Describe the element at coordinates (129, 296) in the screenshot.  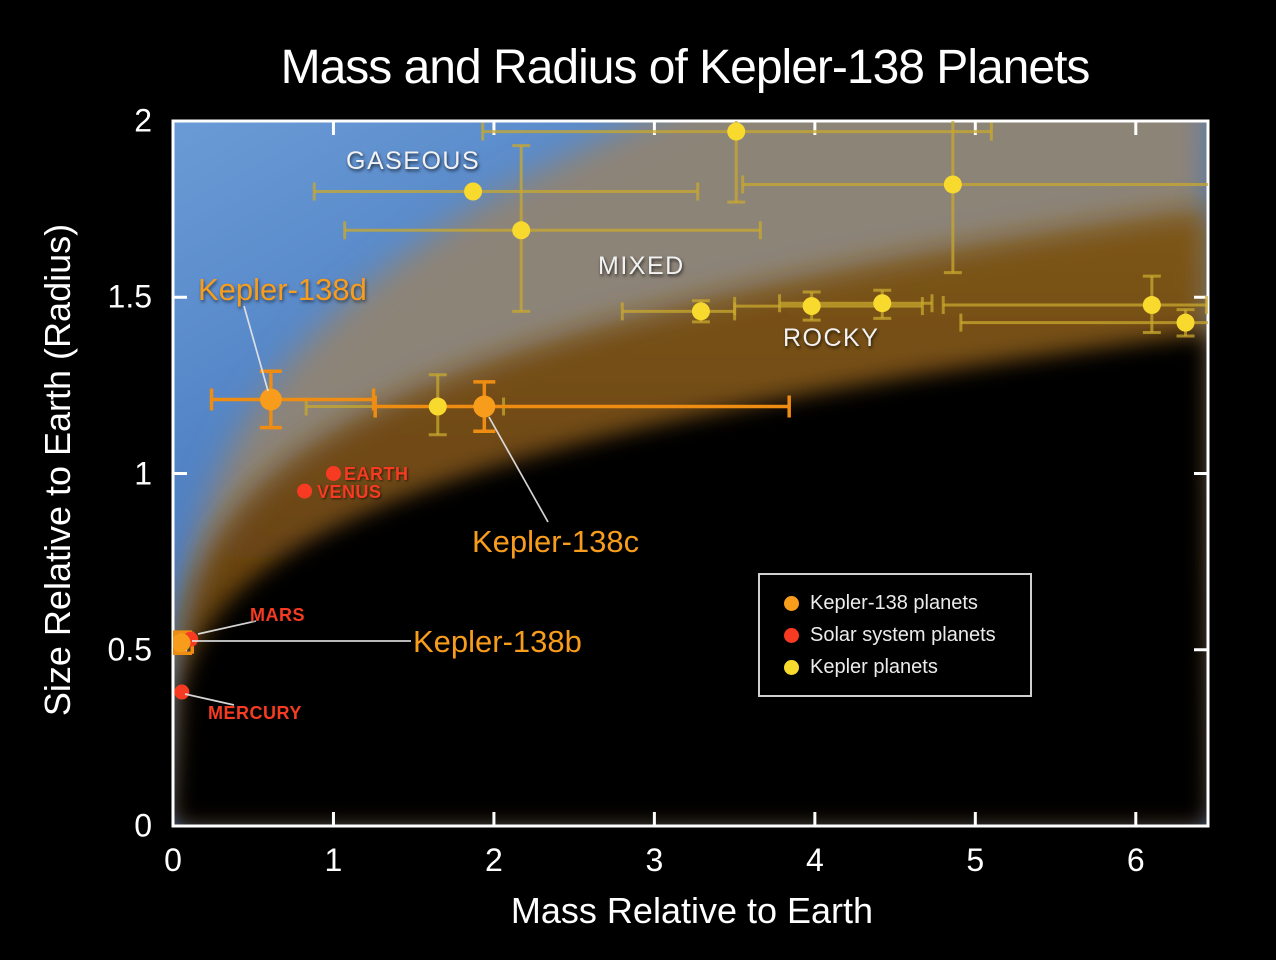
I see `y-tick-label: 1.5` at that location.